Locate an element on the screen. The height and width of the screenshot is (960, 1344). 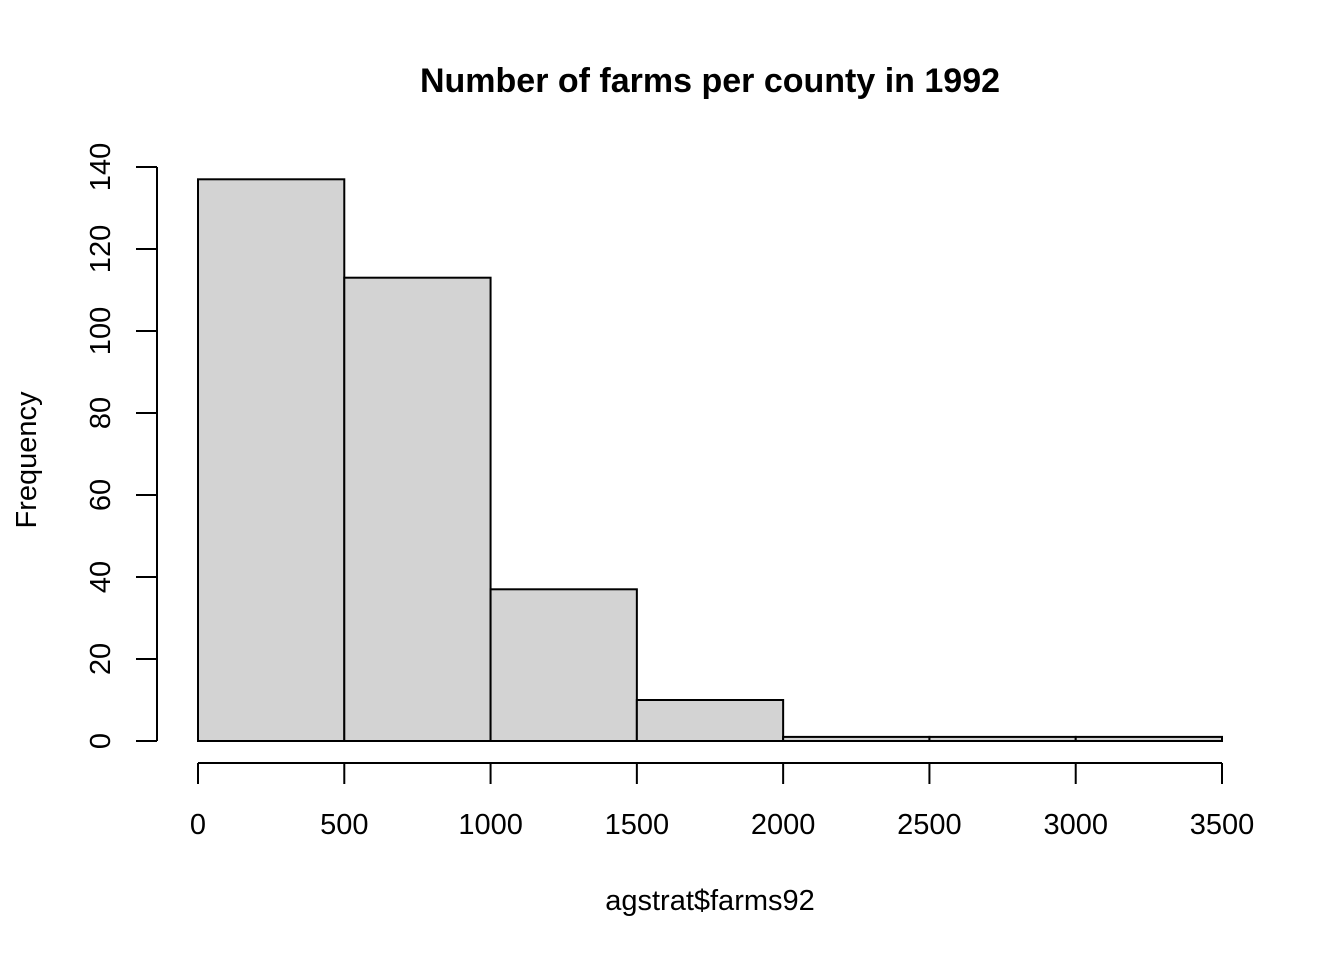
x-tick-label-0: 0 is located at coordinates (198, 825).